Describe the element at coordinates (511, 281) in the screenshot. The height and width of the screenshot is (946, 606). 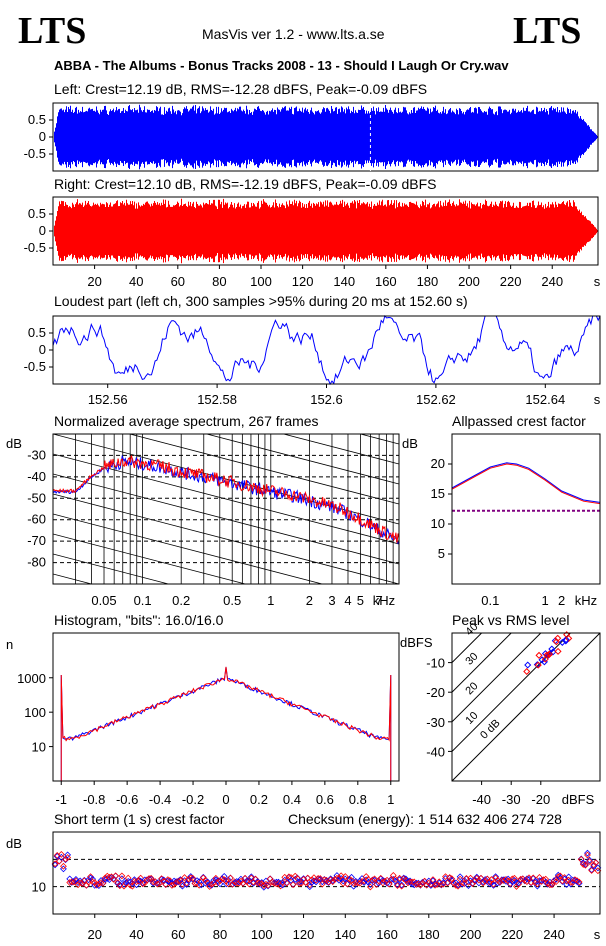
I see `right-wave-xtick-label: 220` at that location.